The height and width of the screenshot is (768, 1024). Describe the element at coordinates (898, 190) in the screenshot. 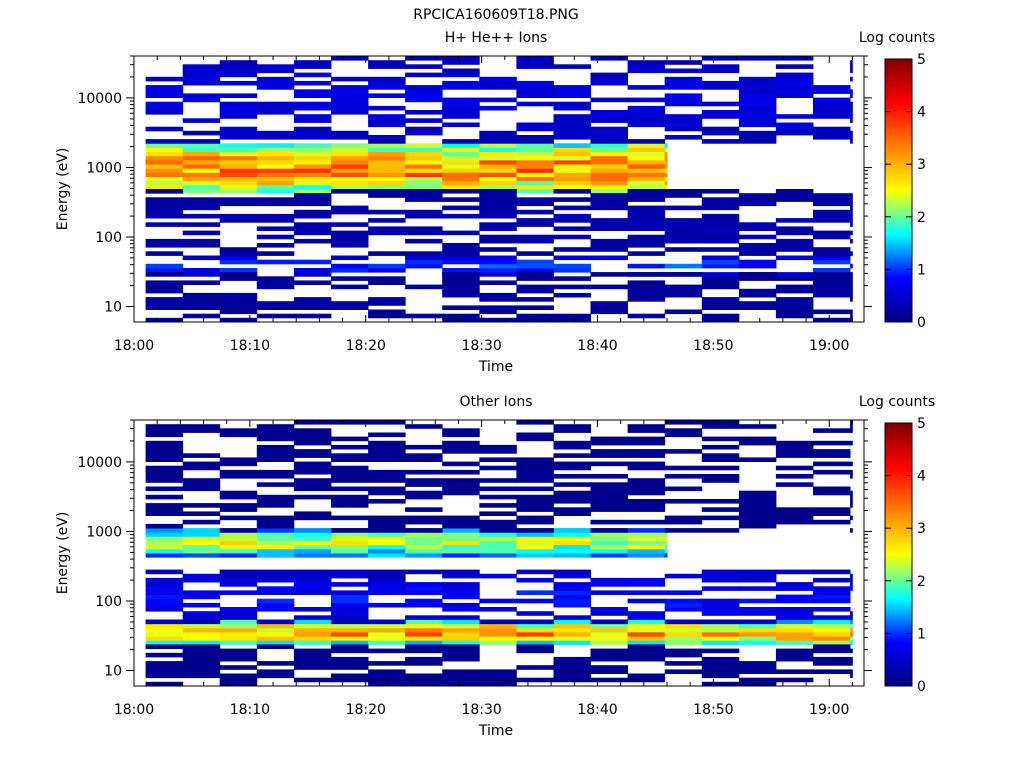

I see `colorbar-scale` at that location.